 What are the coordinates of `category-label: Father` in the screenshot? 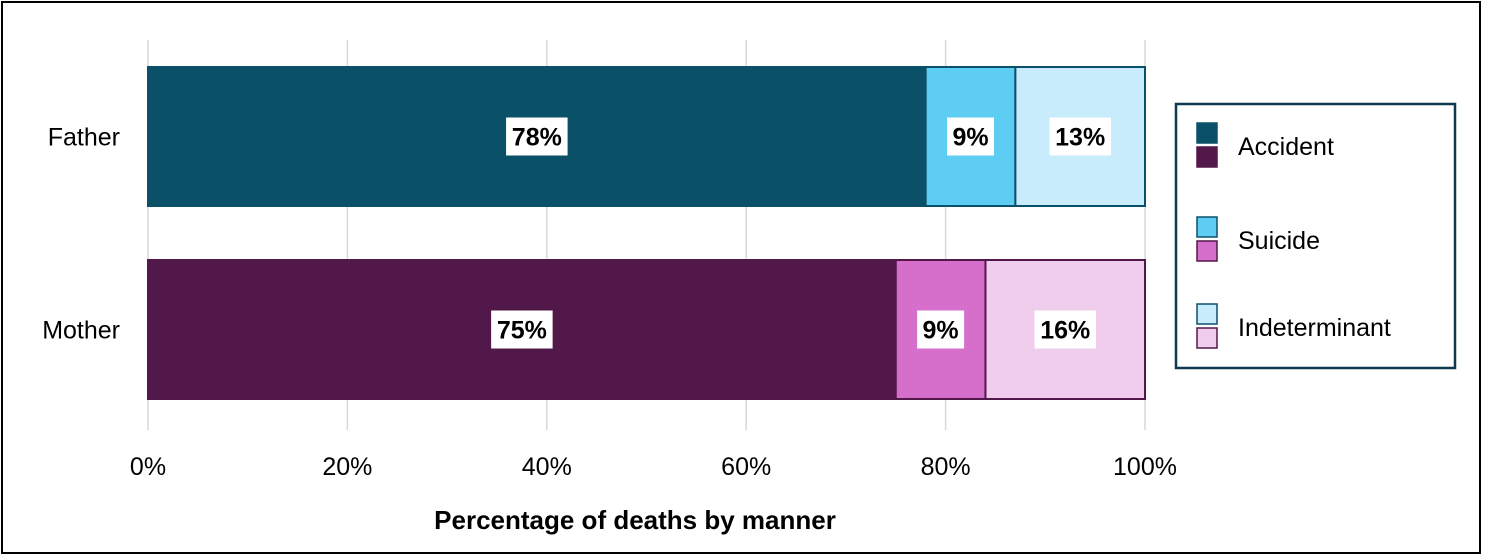 It's located at (84, 138).